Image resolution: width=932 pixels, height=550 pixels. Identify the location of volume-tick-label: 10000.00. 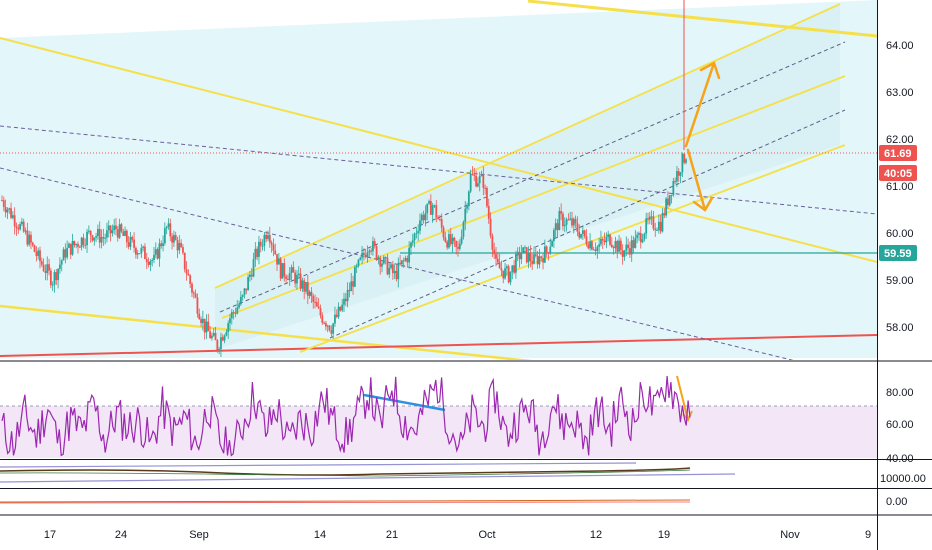
(903, 479).